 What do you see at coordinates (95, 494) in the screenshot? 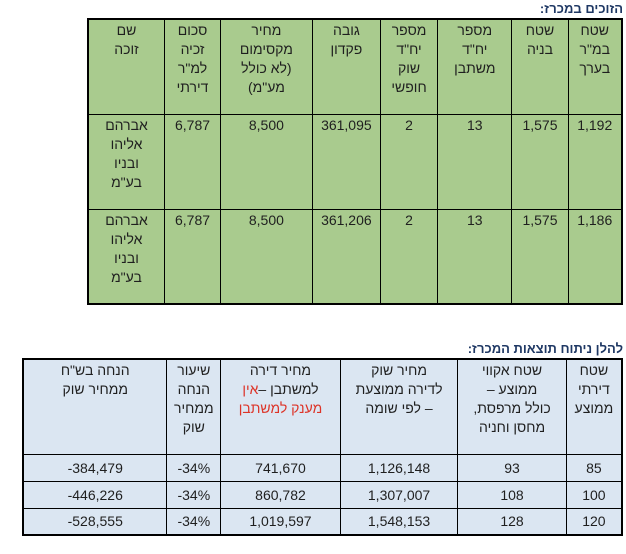
I see `cell-discount-nis: -446,226` at bounding box center [95, 494].